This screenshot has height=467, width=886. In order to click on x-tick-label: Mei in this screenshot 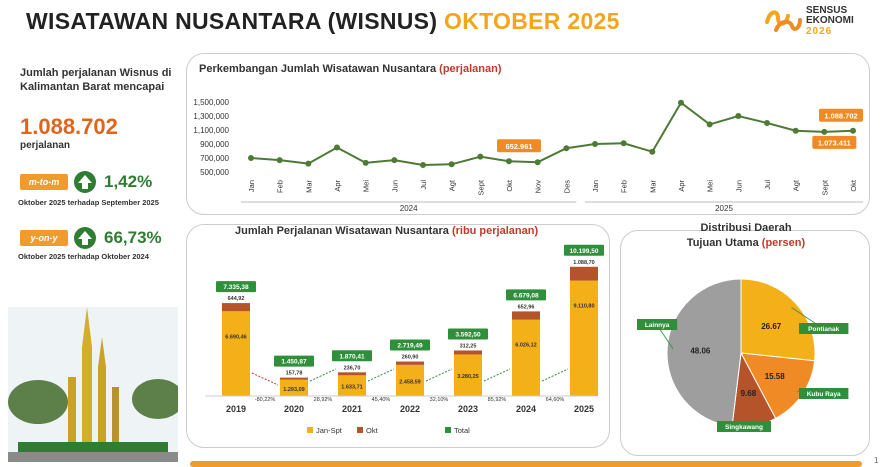, I will do `click(710, 186)`.